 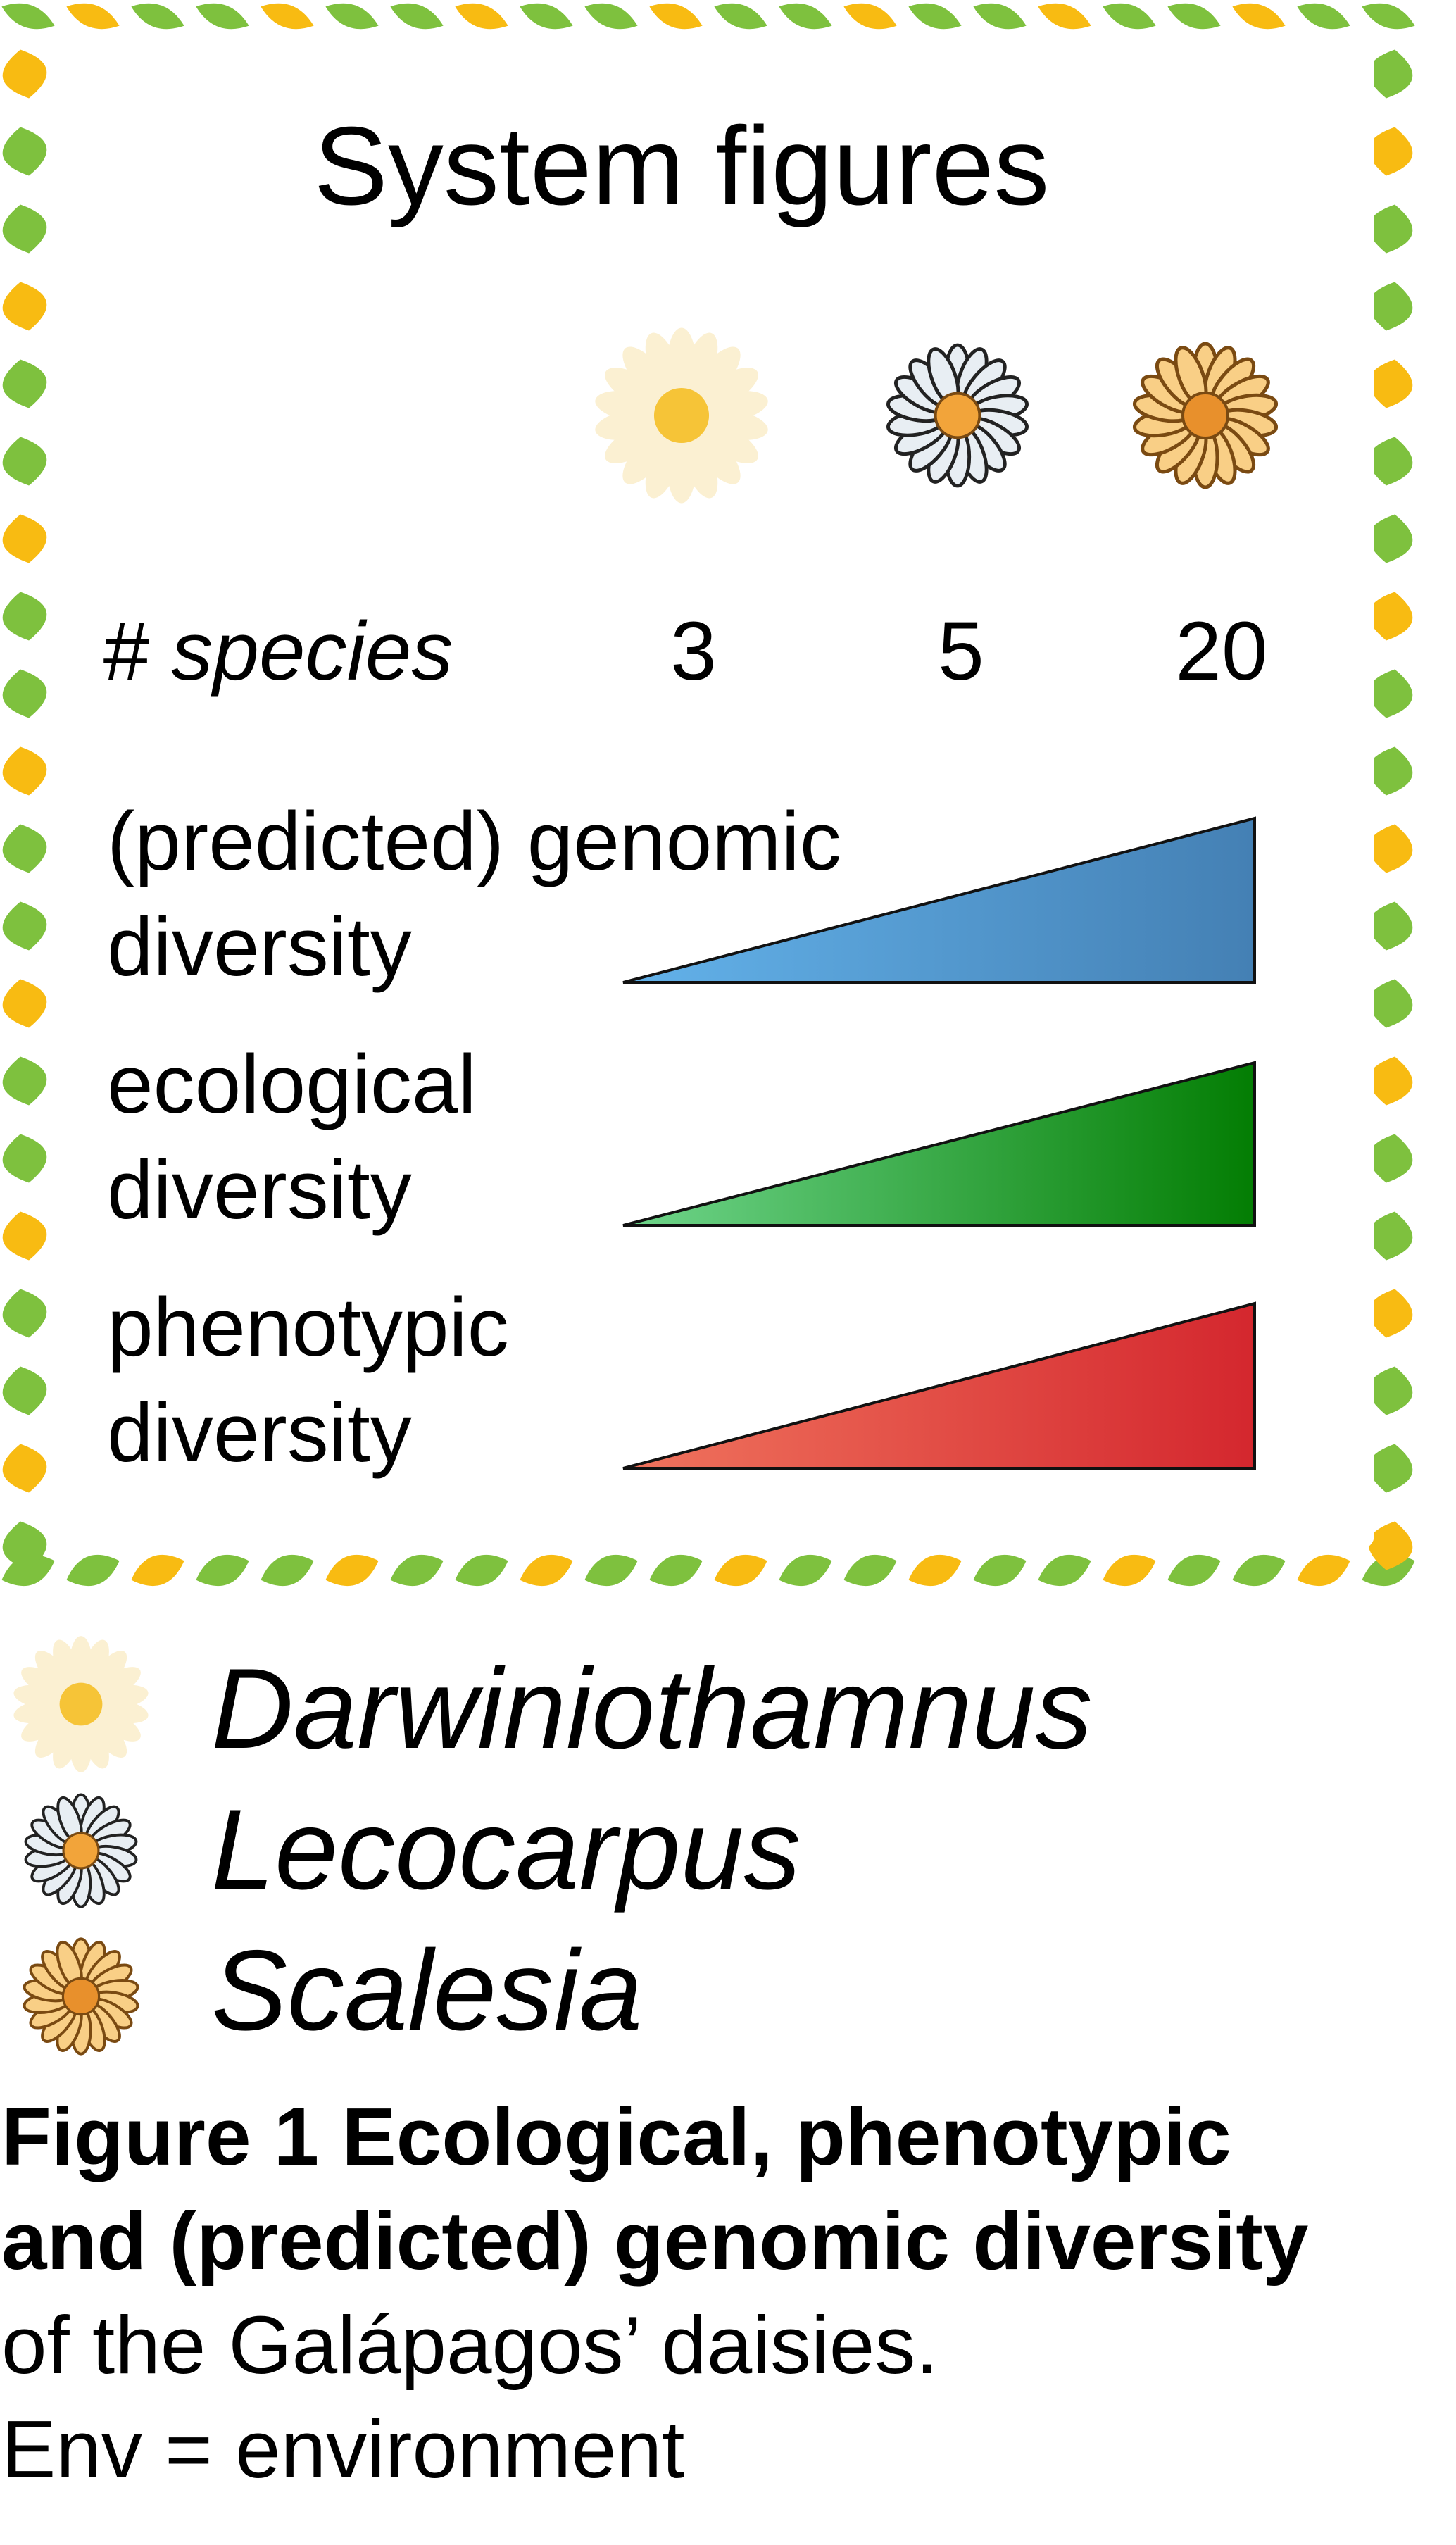 What do you see at coordinates (939, 1385) in the screenshot?
I see `phenotypic-diversity-wedge` at bounding box center [939, 1385].